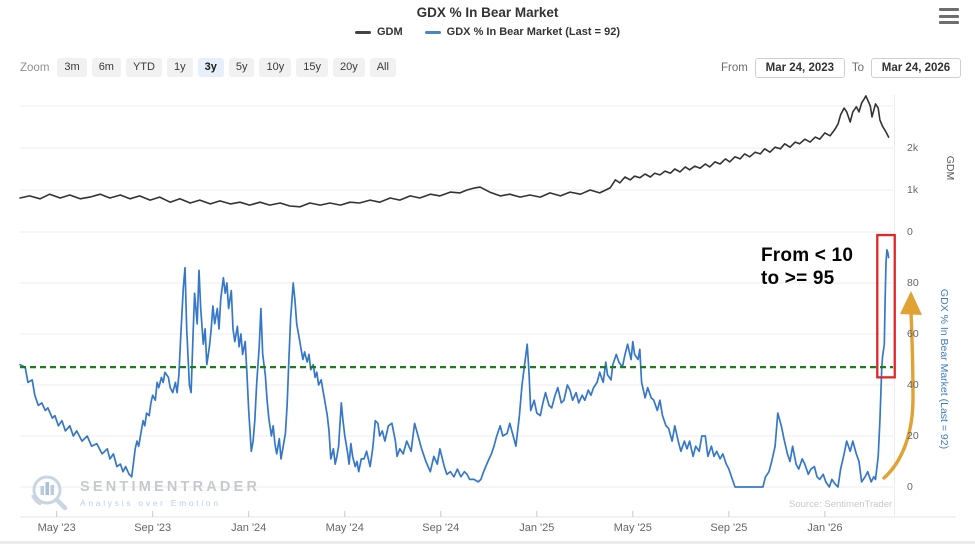  I want to click on up-arrow-annotation, so click(898, 395).